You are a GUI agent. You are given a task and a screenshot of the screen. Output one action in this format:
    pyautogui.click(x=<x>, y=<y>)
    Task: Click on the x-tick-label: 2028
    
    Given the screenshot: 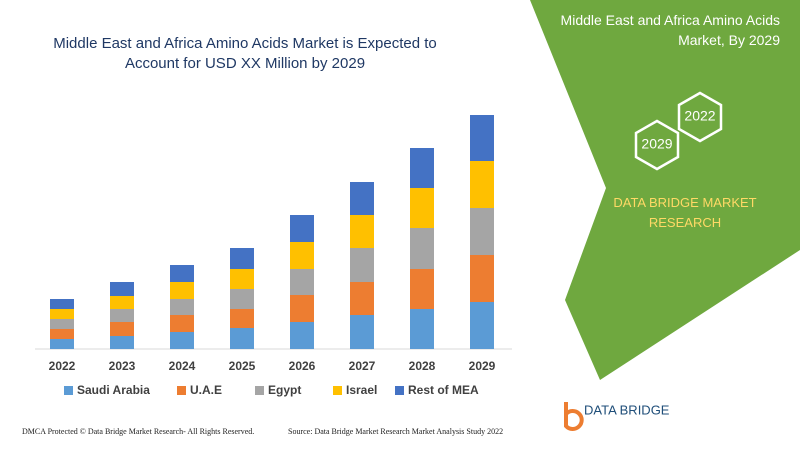 What is the action you would take?
    pyautogui.click(x=422, y=366)
    